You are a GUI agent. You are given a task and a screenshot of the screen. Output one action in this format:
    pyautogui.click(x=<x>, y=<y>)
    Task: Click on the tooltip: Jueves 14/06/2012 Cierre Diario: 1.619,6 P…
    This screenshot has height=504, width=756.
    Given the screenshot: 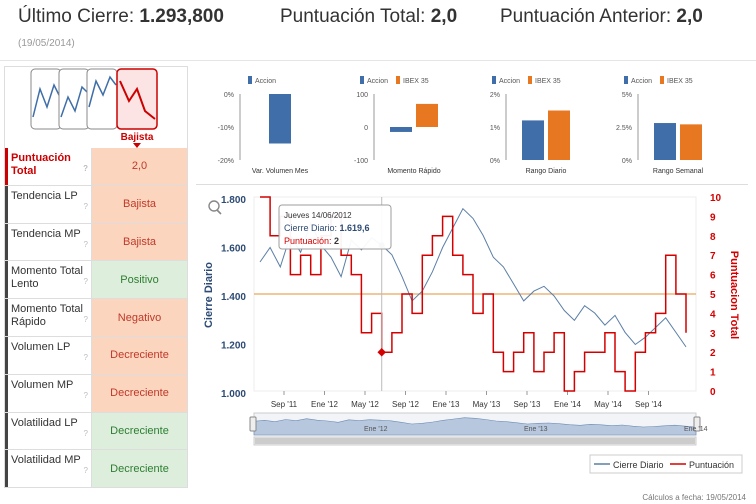 What is the action you would take?
    pyautogui.click(x=335, y=227)
    